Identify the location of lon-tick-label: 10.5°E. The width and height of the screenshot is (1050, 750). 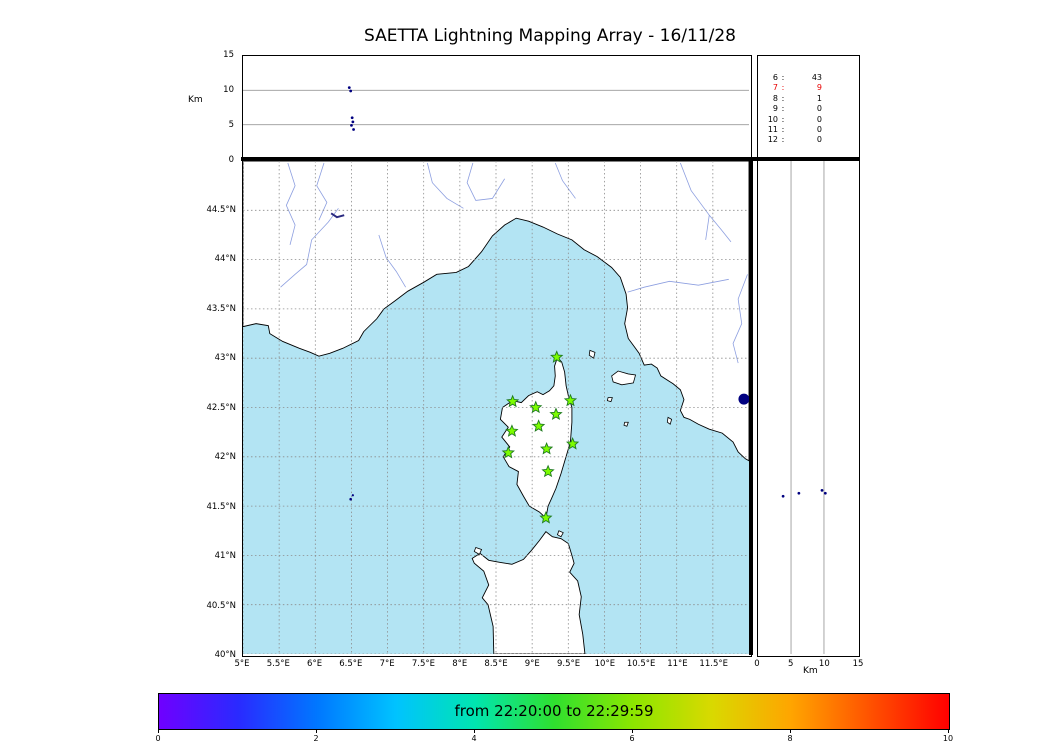
(641, 664).